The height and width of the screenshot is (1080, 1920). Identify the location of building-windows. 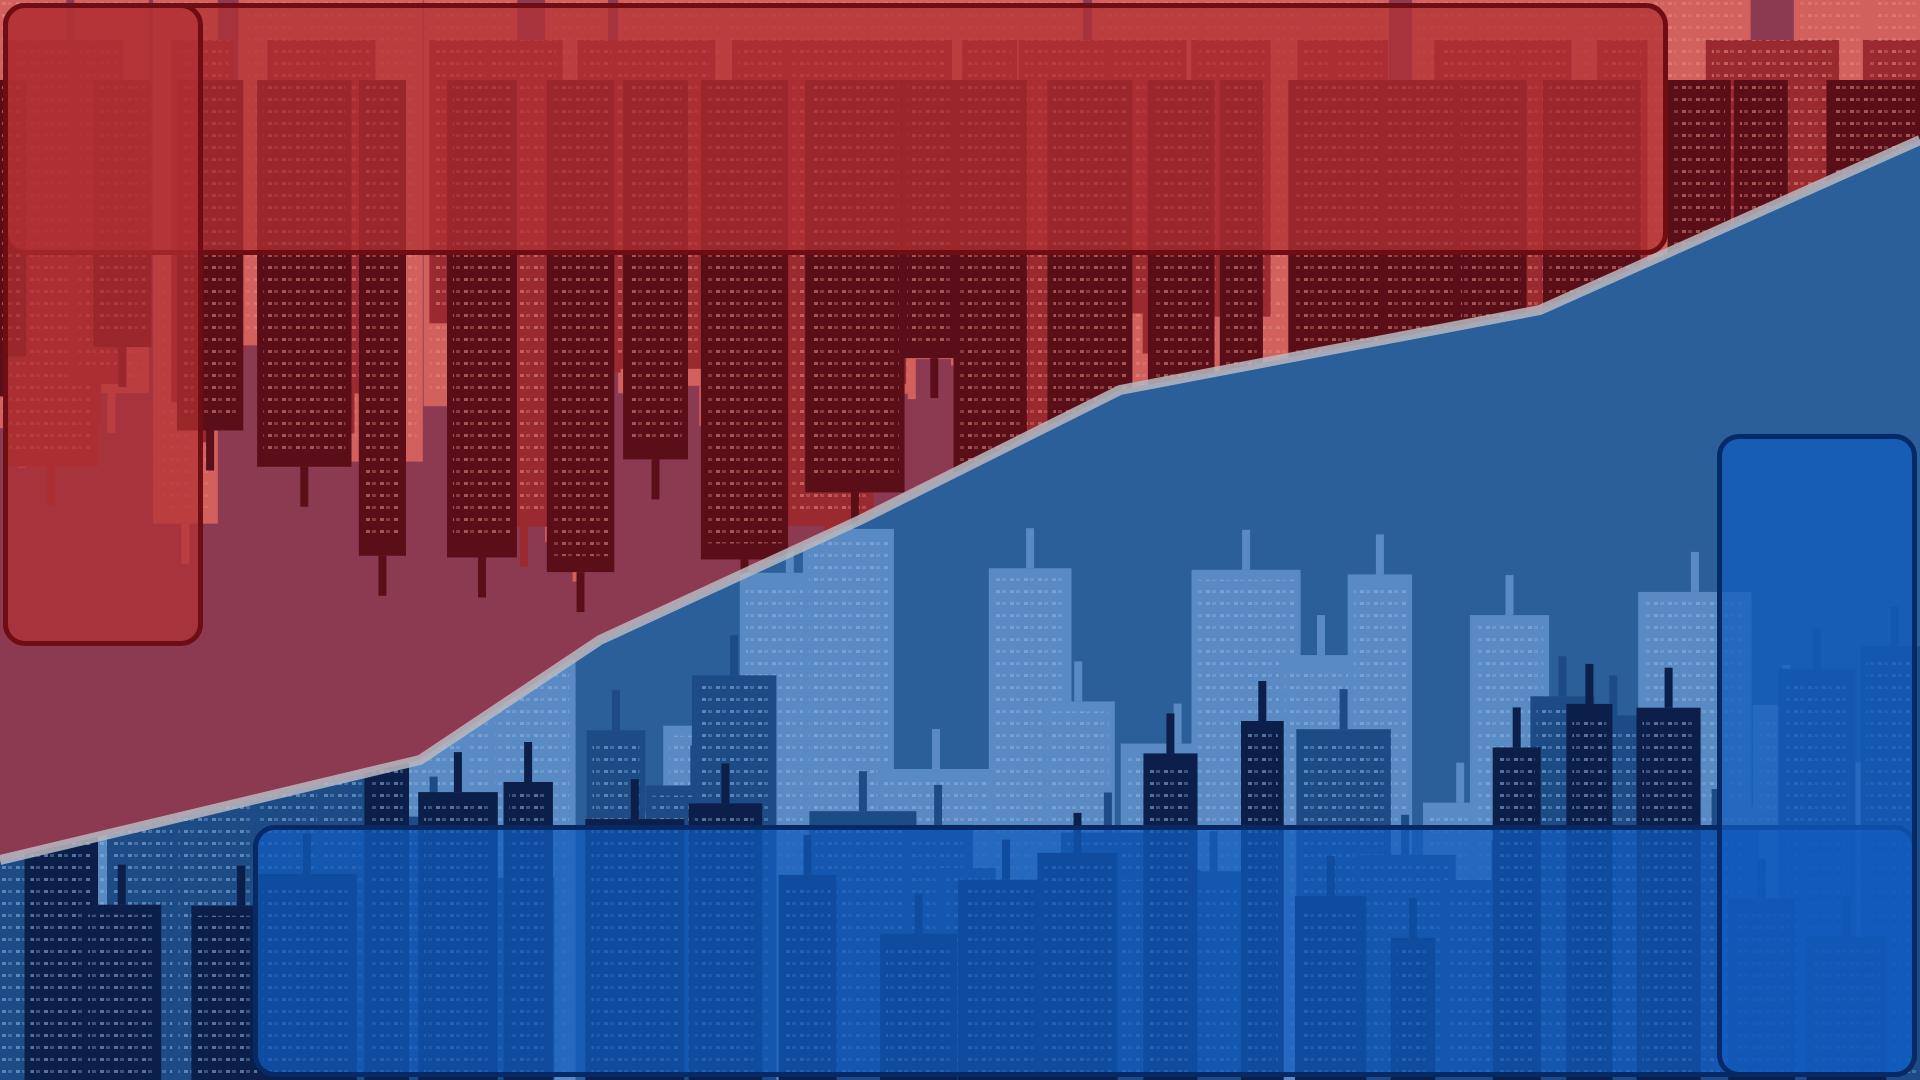
(122, 994).